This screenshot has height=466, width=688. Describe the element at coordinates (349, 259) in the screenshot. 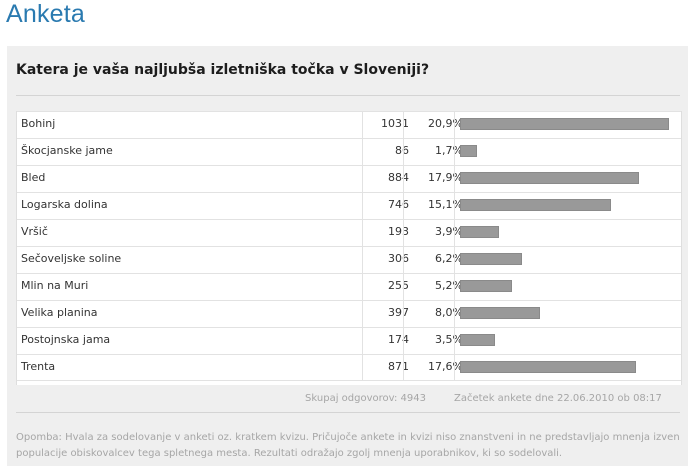

I see `table-row: Sečoveljske soline 306 6,2%` at that location.